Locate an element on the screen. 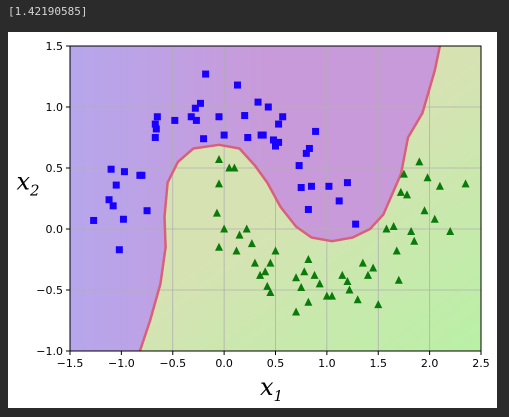 The image size is (509, 417). x-tick-label: 1.5 is located at coordinates (379, 363).